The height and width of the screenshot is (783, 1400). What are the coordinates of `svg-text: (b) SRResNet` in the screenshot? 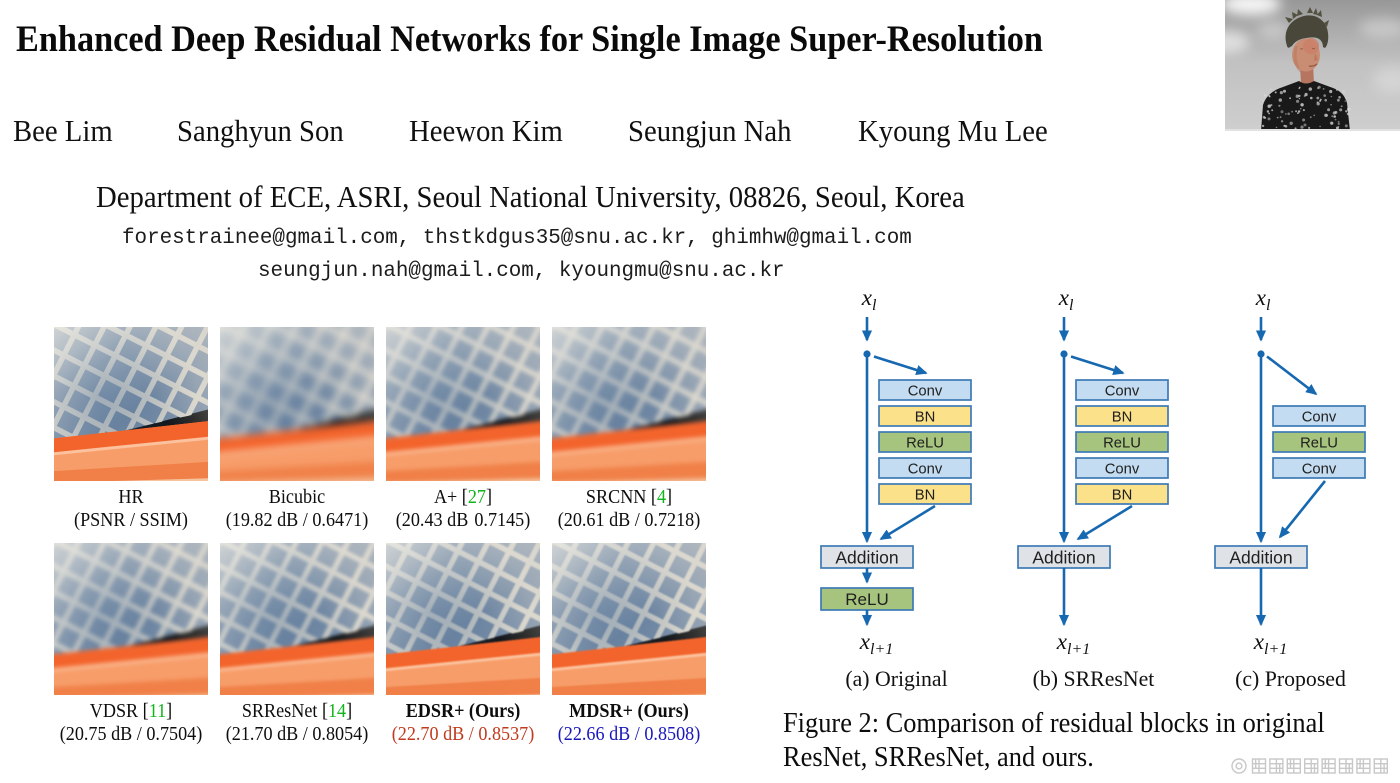 It's located at (1094, 679).